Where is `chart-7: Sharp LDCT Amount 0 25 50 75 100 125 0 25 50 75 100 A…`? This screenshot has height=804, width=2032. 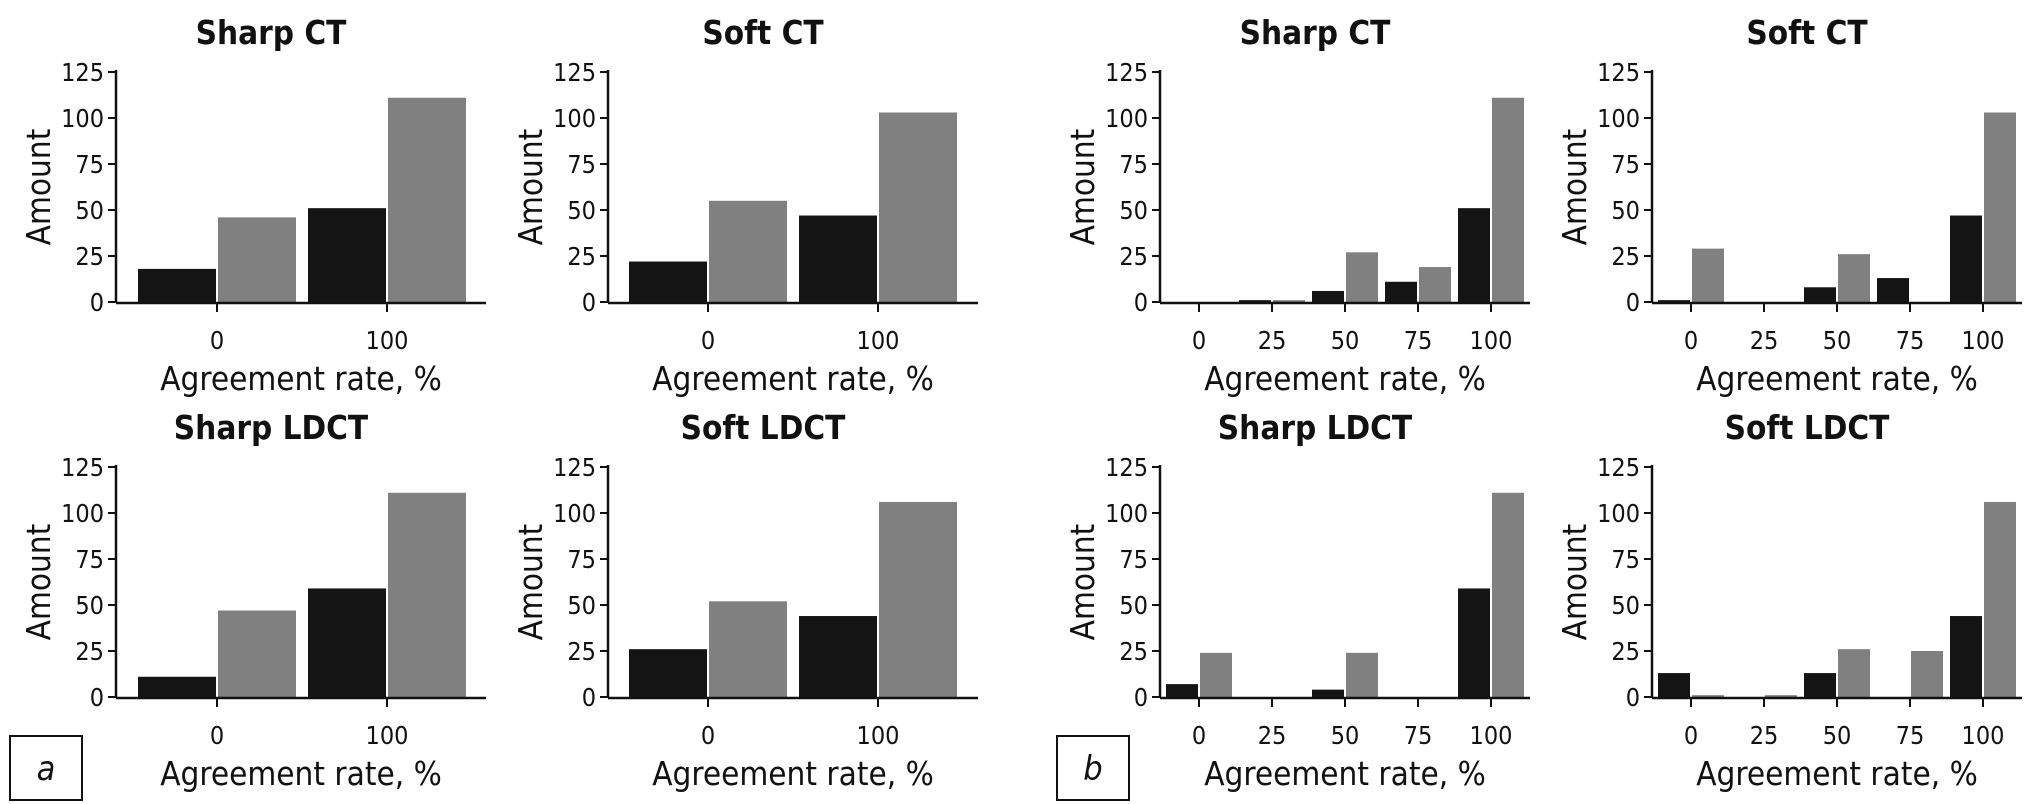 chart-7: Sharp LDCT Amount 0 25 50 75 100 125 0 25 50 75 100 A… is located at coordinates (1296, 600).